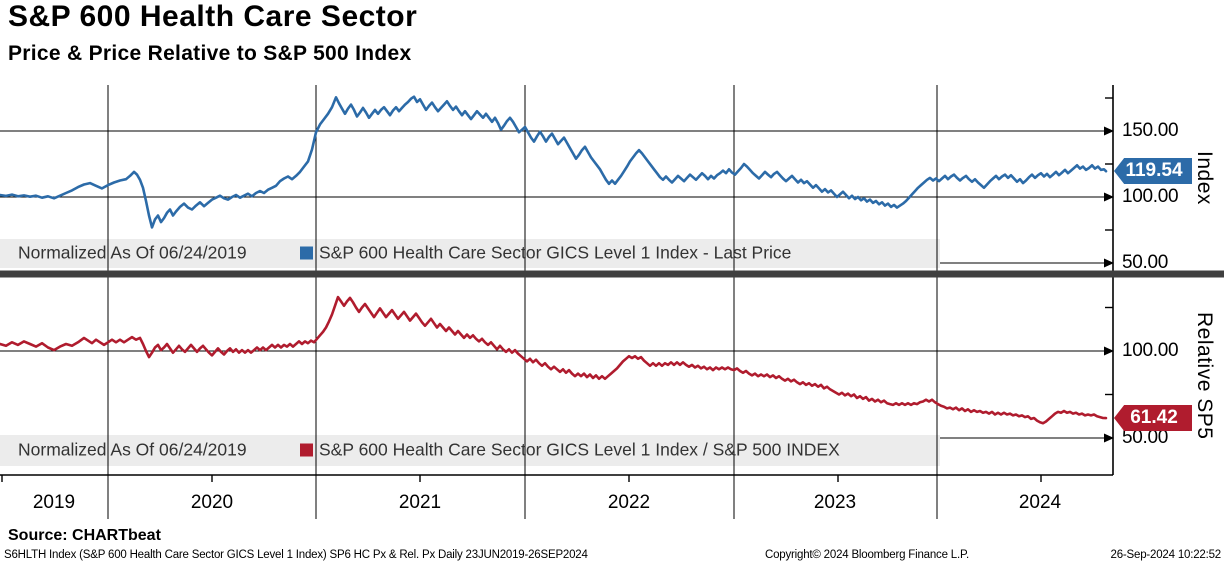 The height and width of the screenshot is (566, 1224). What do you see at coordinates (1150, 196) in the screenshot?
I see `y-tick-label-100: 100.00` at bounding box center [1150, 196].